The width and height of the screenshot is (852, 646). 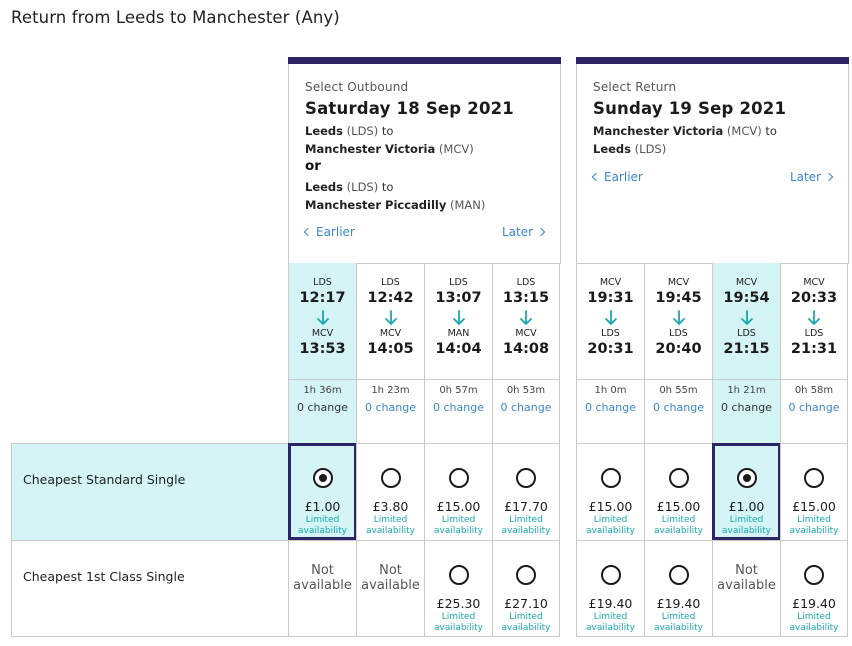 I want to click on outbound-train-4: LDS 13:15 MCV 14:08, so click(x=526, y=321).